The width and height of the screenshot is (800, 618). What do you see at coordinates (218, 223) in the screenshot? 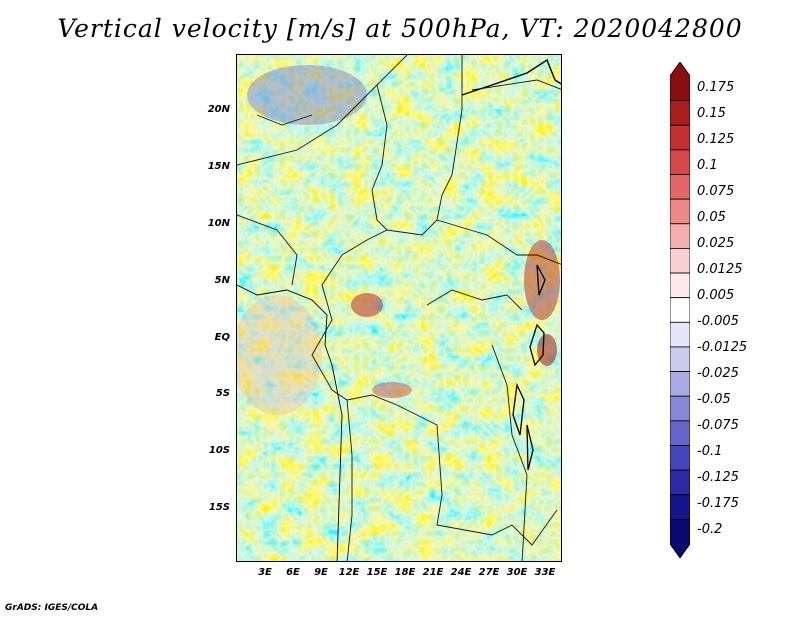
I see `lat-label: 10N` at bounding box center [218, 223].